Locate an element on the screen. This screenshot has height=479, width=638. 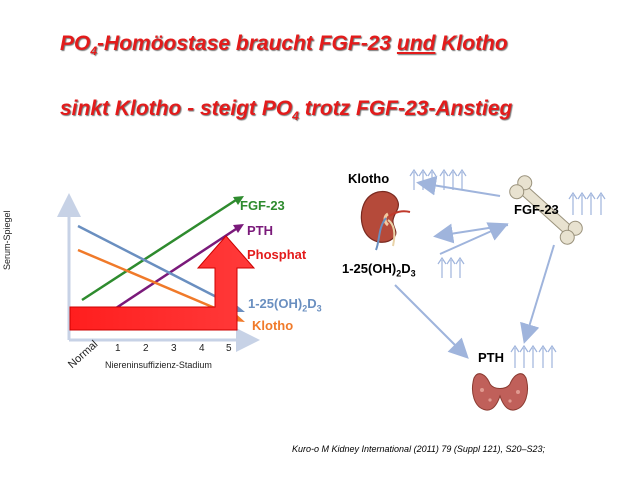
x-tick-3: 3 is located at coordinates (174, 348).